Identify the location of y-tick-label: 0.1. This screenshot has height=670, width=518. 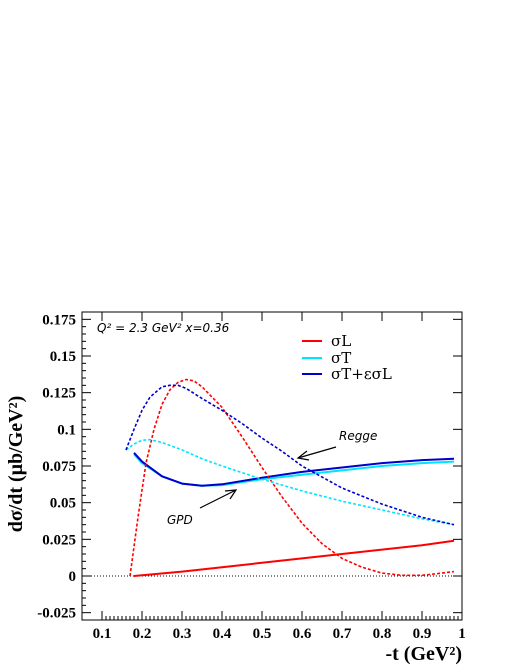
(66, 430).